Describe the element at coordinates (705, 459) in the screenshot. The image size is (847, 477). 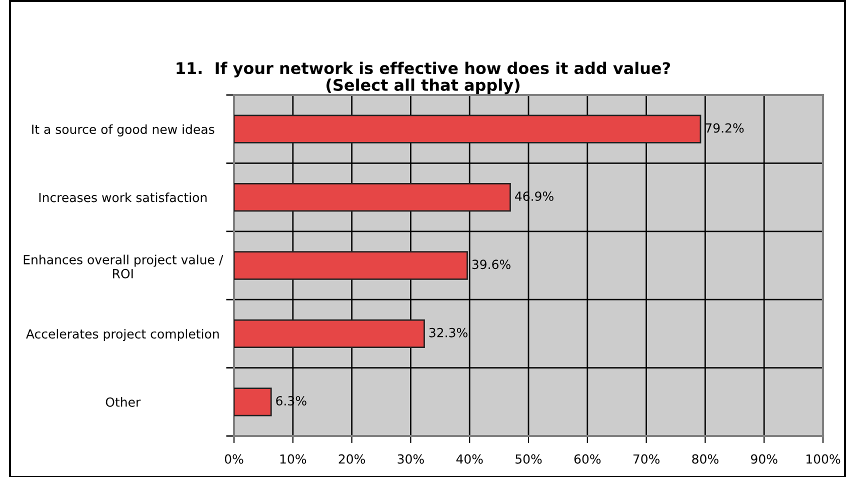
I see `x-tick-label: 80%` at that location.